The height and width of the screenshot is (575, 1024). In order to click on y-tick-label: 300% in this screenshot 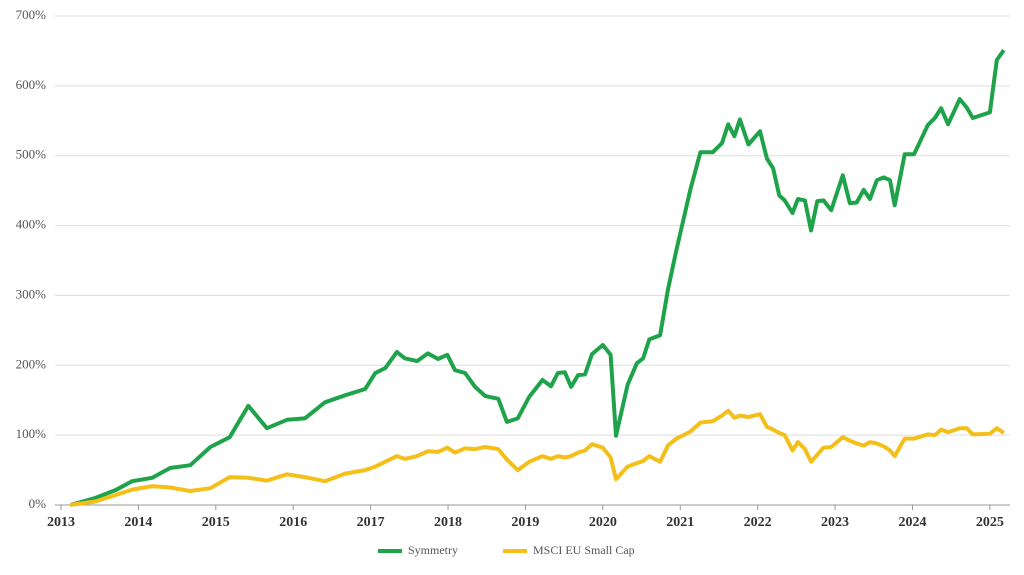, I will do `click(31, 293)`.